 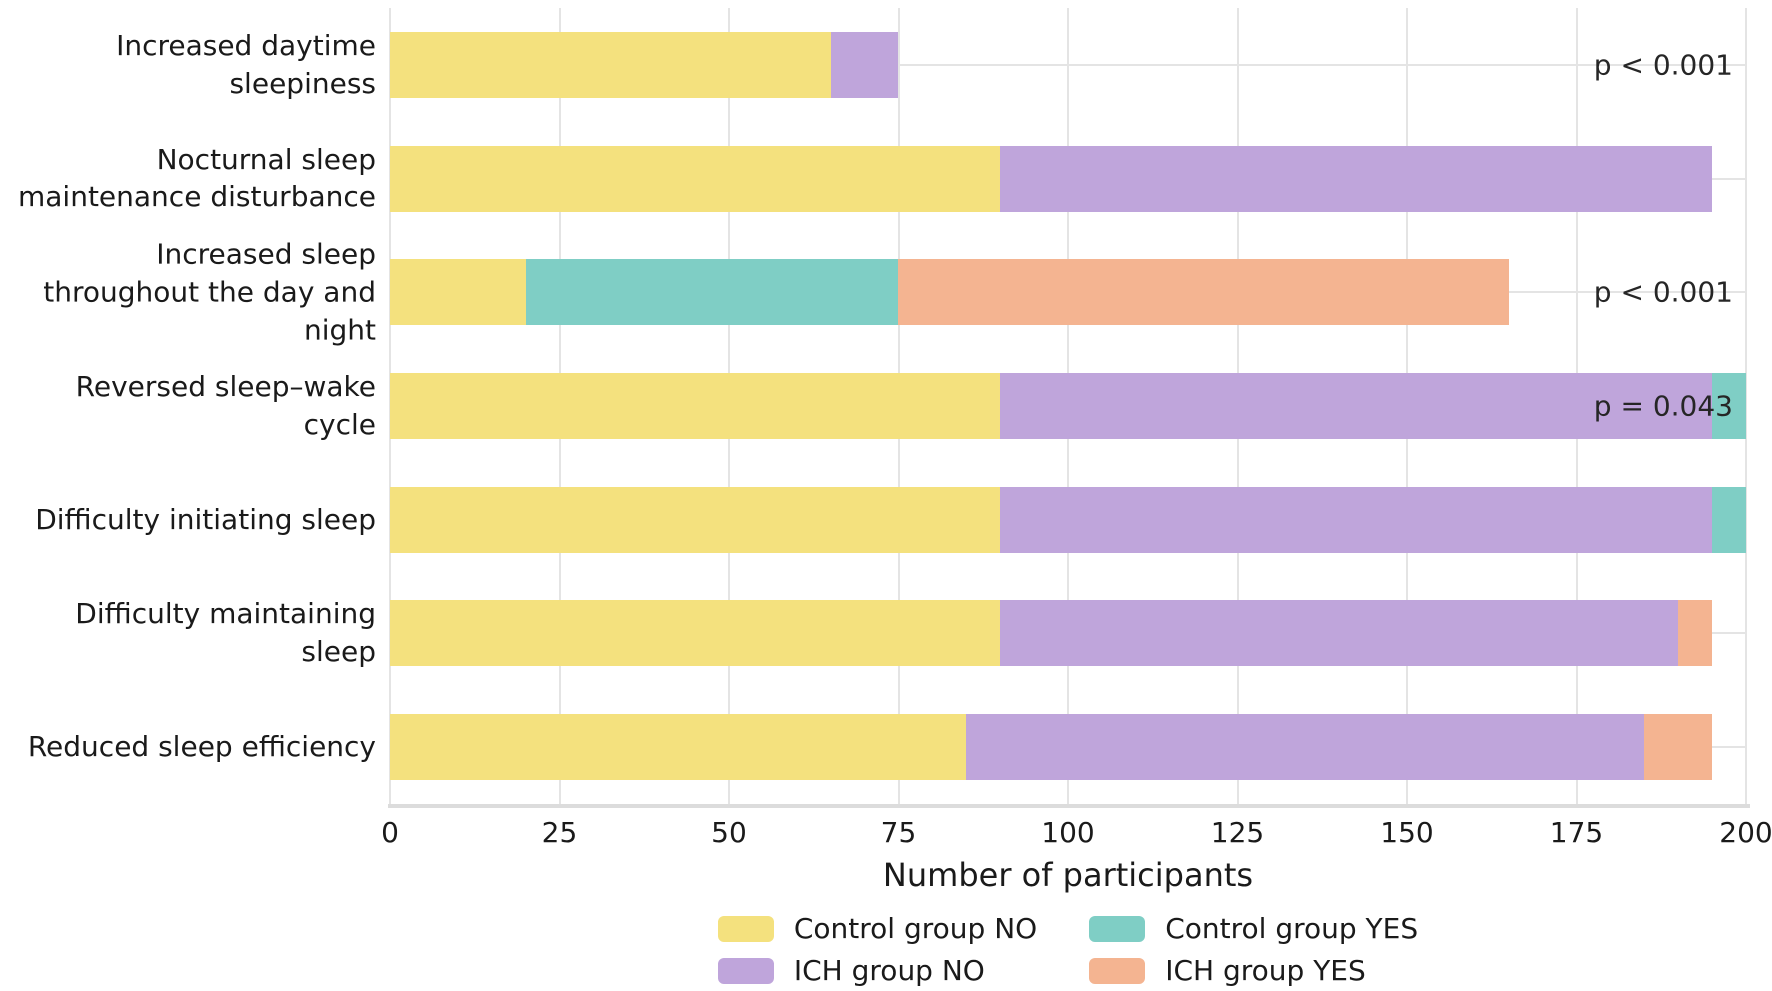 I want to click on legend-label: Control group YES, so click(x=1292, y=928).